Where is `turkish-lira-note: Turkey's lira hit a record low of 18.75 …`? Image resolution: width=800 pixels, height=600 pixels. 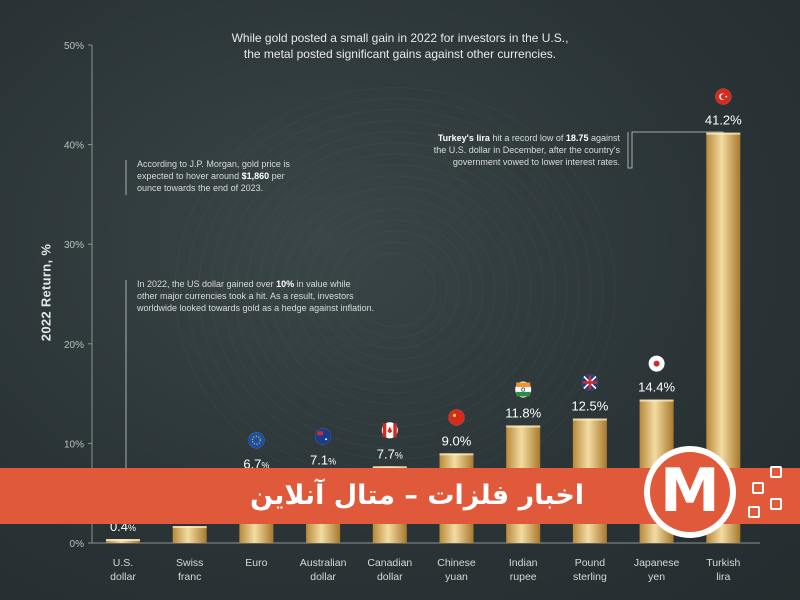
turkish-lira-note: Turkey's lira hit a record low of 18.75 … is located at coordinates (526, 150).